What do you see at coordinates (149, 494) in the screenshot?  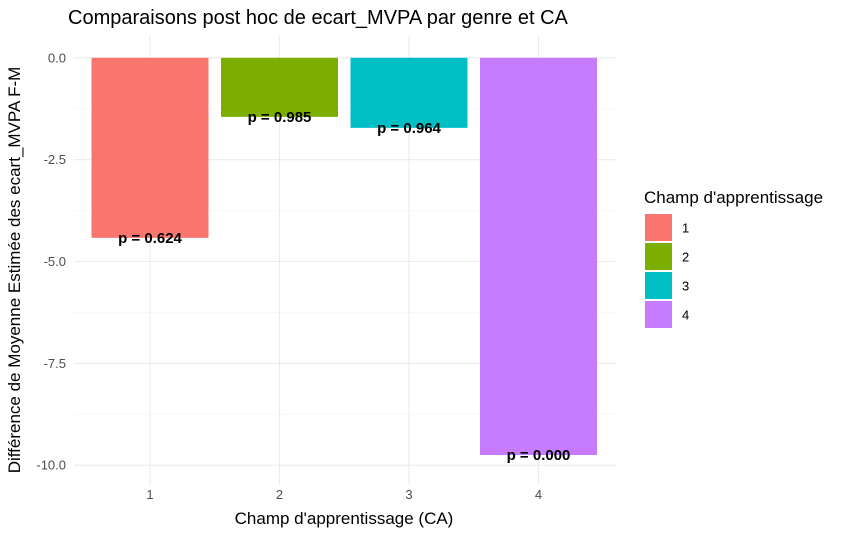 I see `x-tick-label: 1` at bounding box center [149, 494].